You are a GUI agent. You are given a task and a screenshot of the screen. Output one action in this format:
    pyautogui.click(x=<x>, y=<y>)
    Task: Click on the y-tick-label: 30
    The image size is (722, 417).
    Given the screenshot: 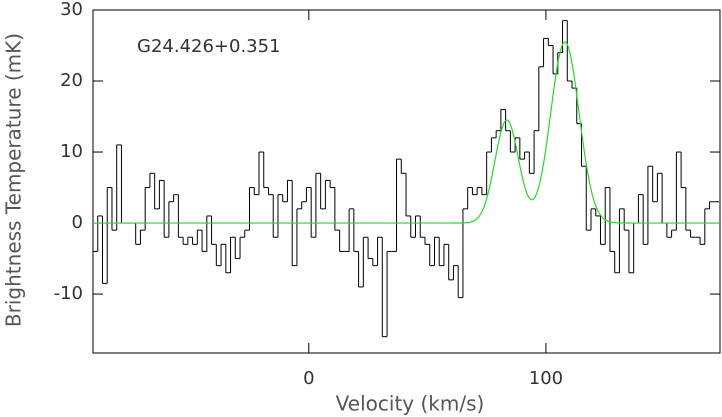 What is the action you would take?
    pyautogui.click(x=71, y=10)
    